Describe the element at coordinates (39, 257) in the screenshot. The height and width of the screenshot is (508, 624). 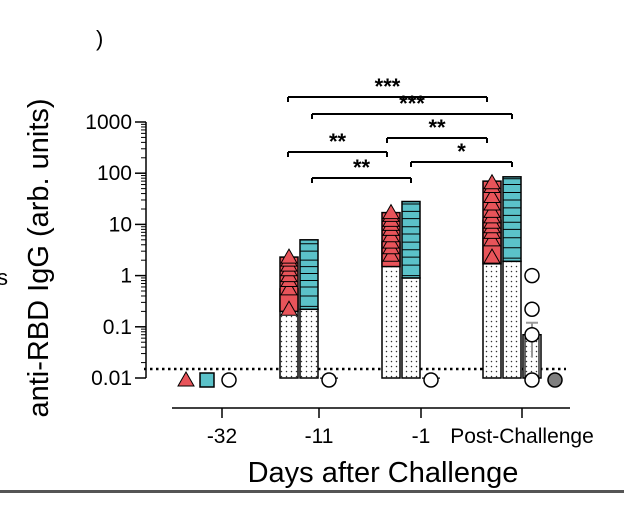
I see `y-axis-title: anti-RBD IgG (arb. units)` at that location.